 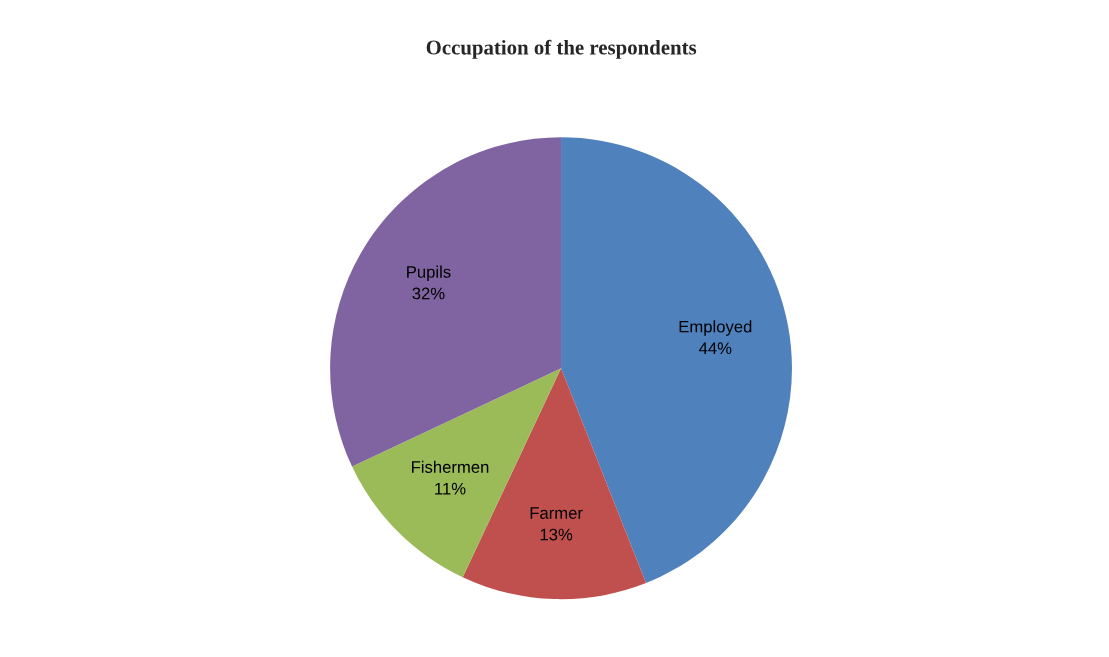 I want to click on data-label: 11%, so click(x=450, y=488).